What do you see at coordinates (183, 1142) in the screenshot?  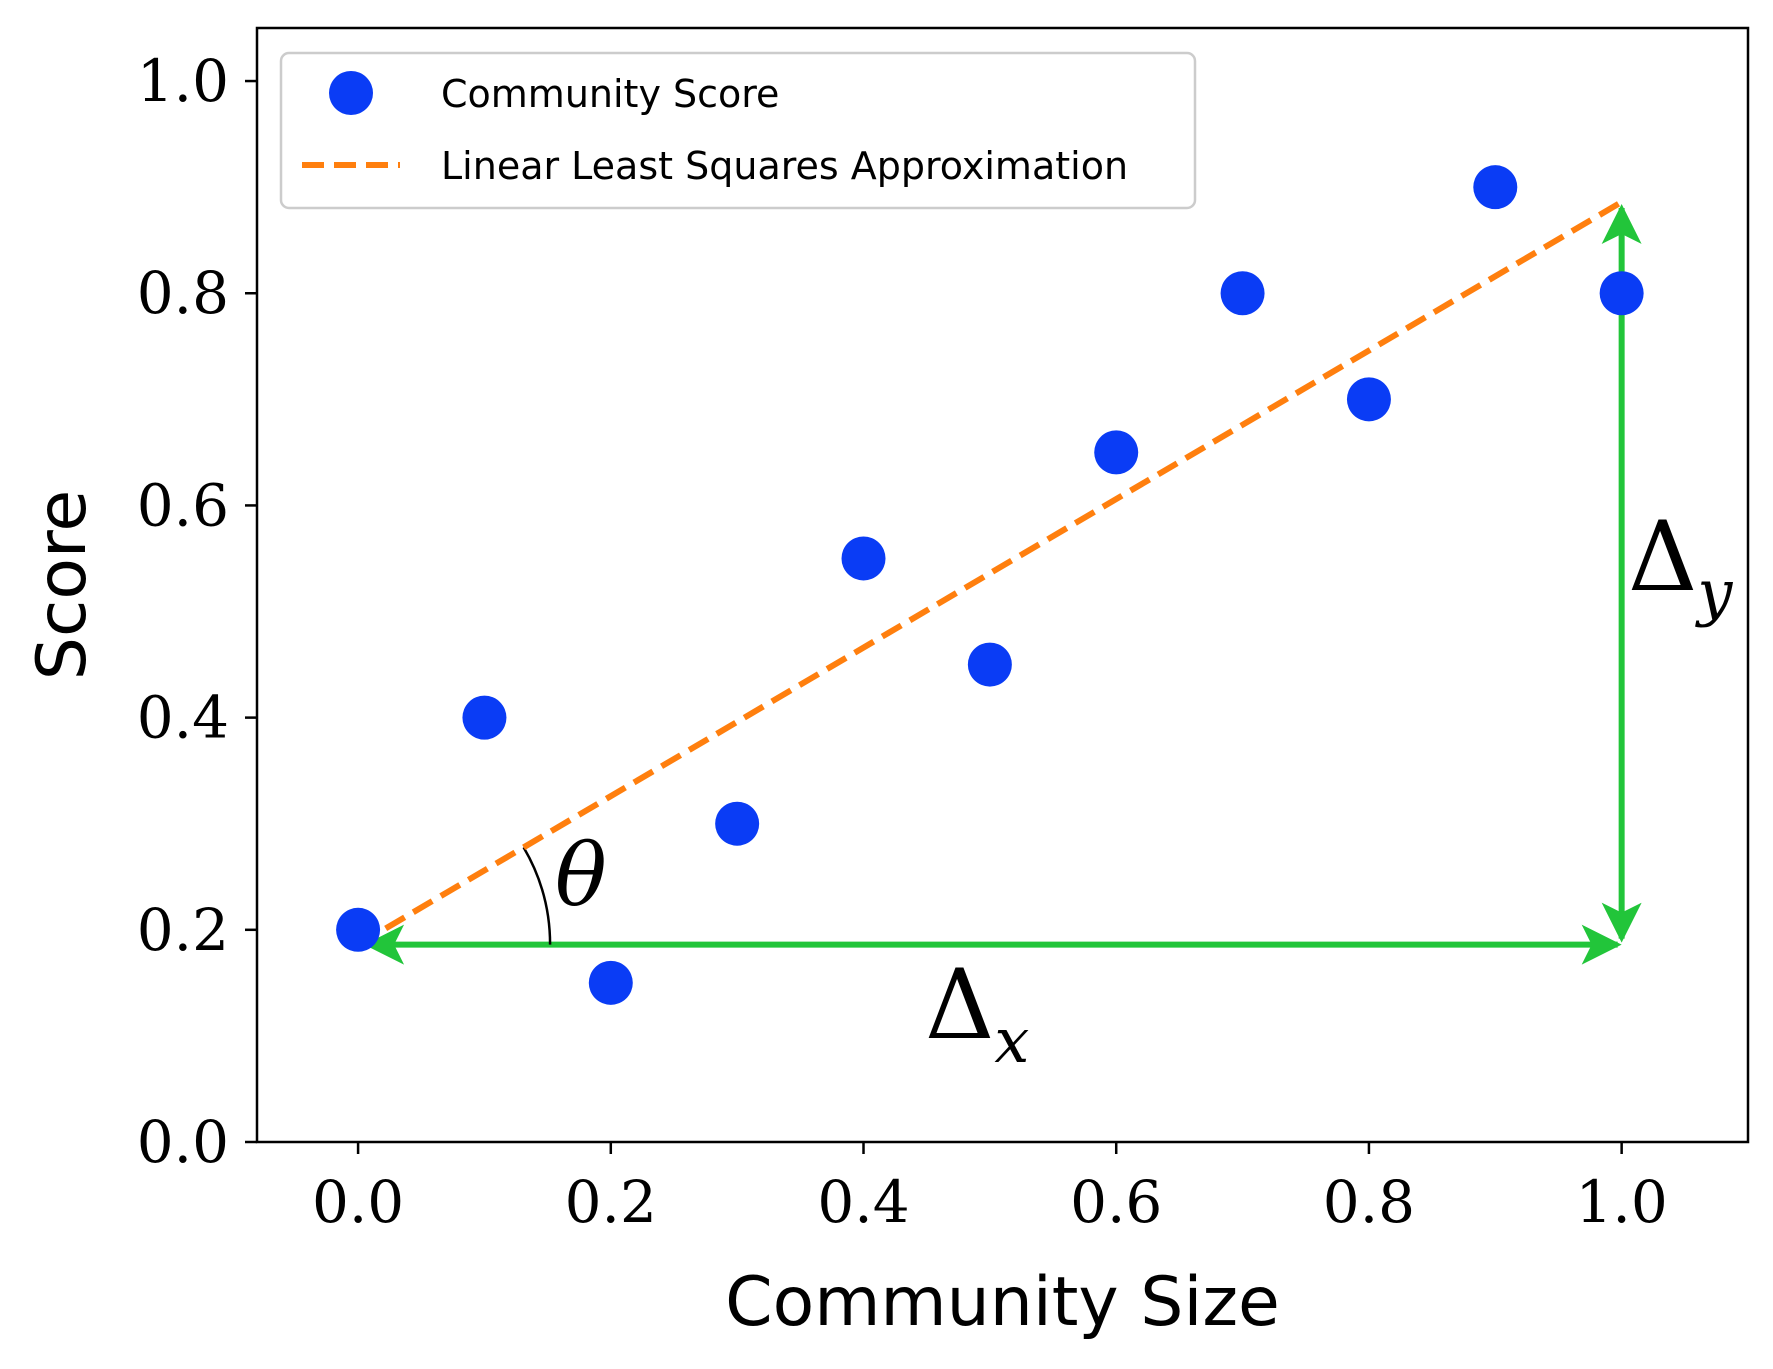 I see `y-tick-label: 0.0` at bounding box center [183, 1142].